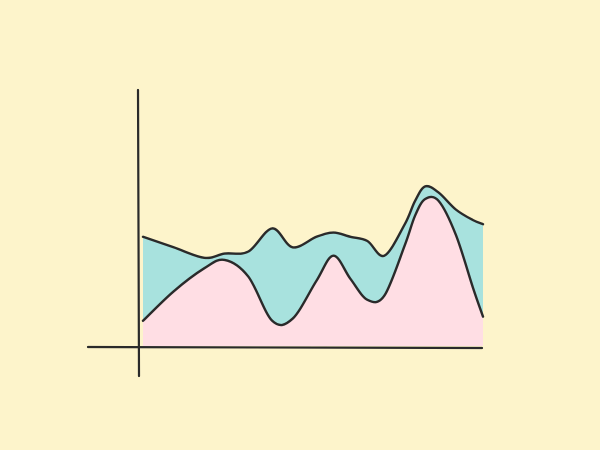 This screenshot has width=600, height=450. What do you see at coordinates (313, 222) in the screenshot?
I see `series-line-upper` at bounding box center [313, 222].